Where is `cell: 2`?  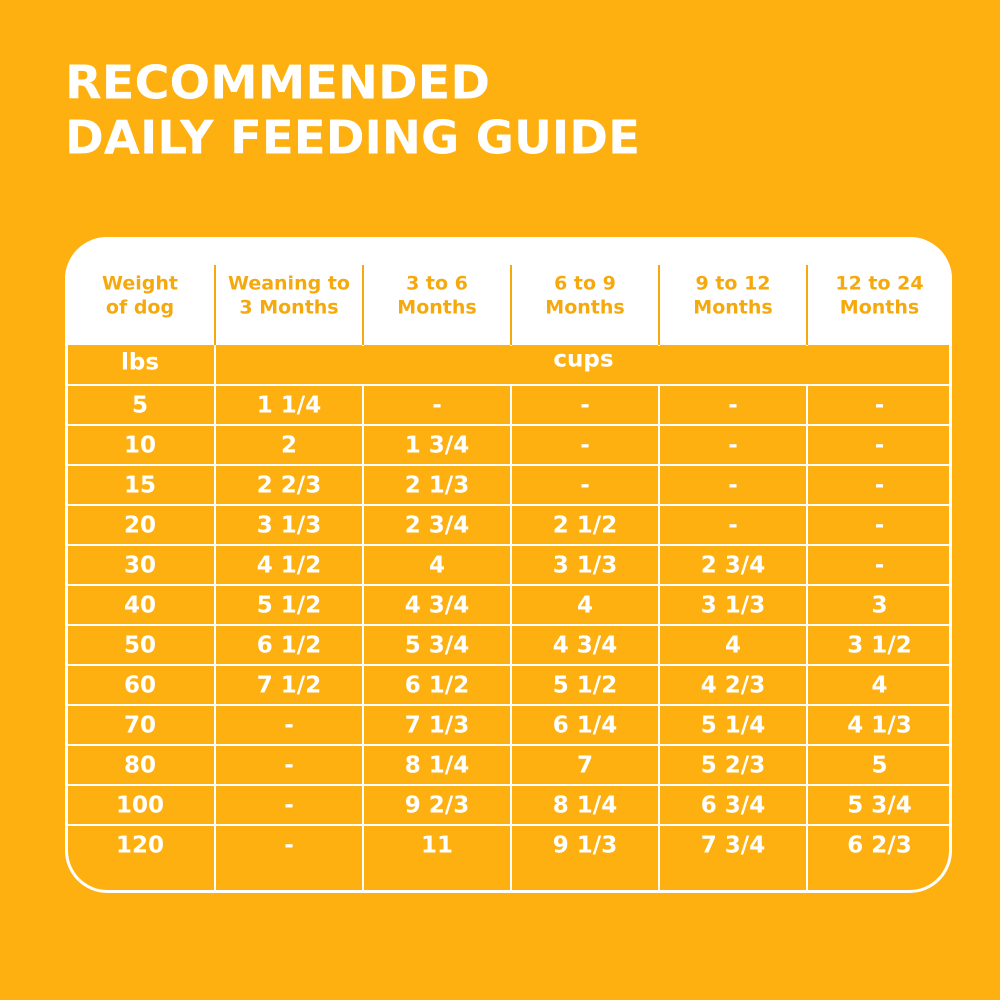 cell: 2 is located at coordinates (289, 446).